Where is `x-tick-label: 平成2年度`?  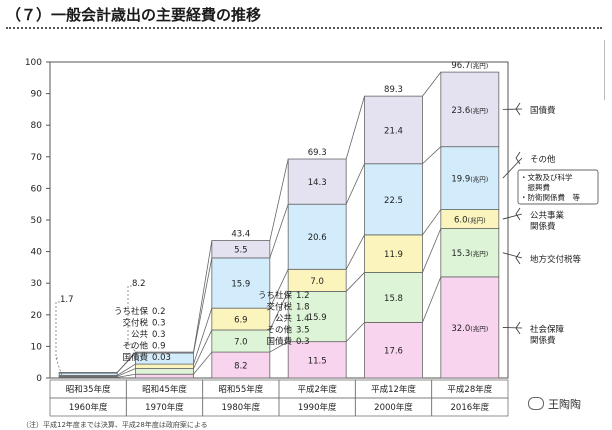
x-tick-label: 平成2年度 is located at coordinates (317, 389).